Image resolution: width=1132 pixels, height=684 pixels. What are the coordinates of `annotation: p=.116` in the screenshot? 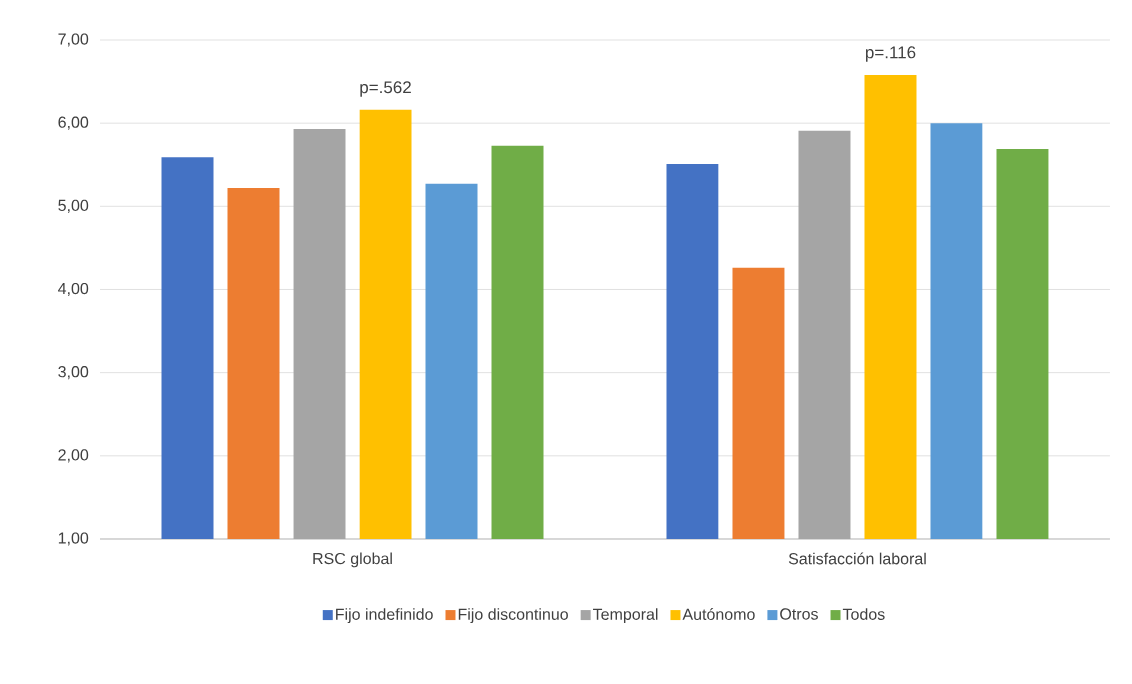 It's located at (890, 54).